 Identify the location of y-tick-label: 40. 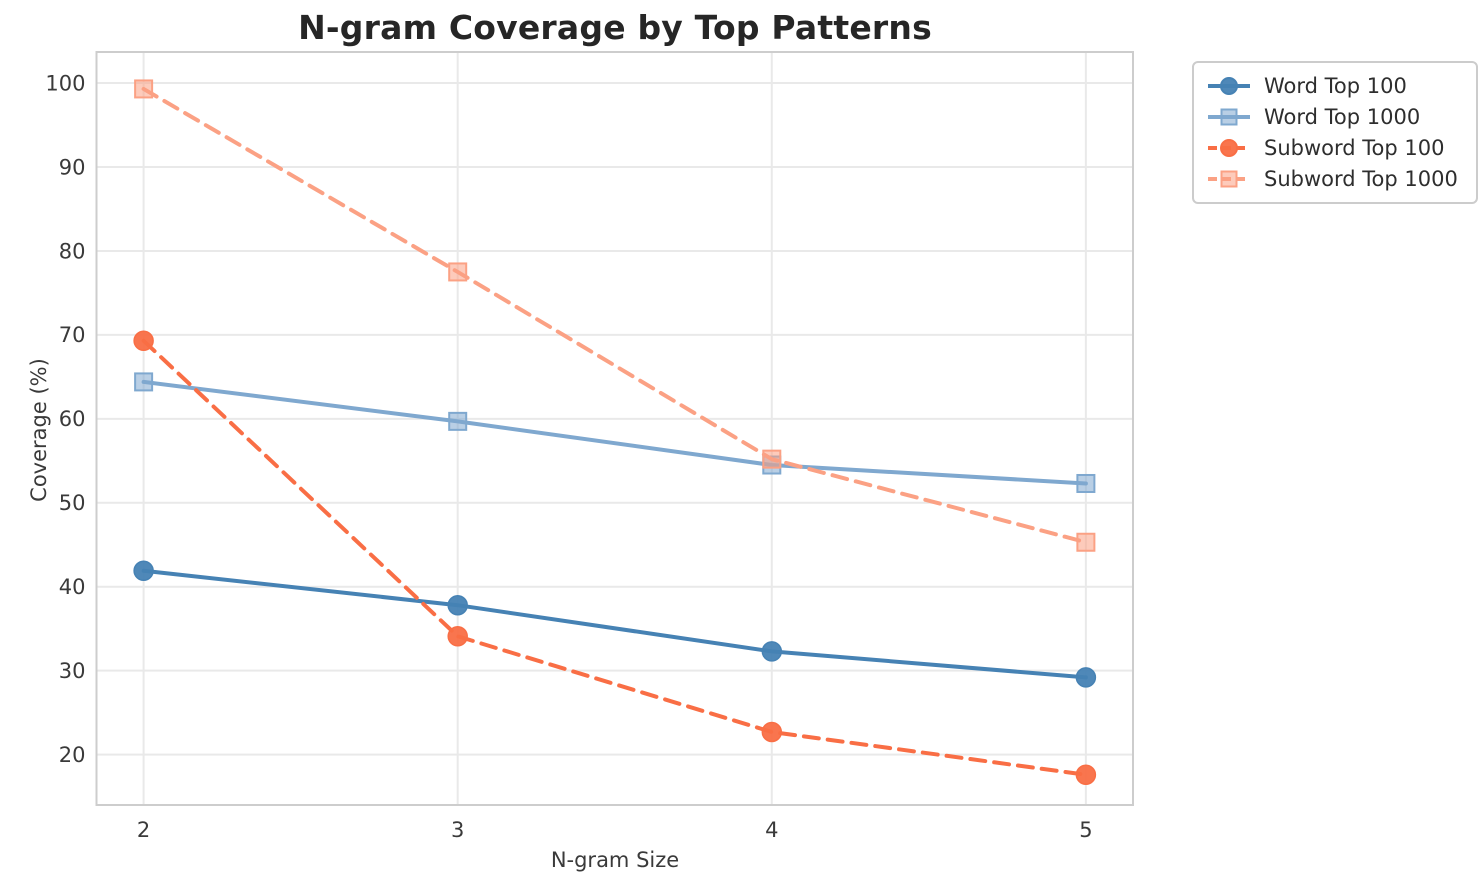
(72, 587).